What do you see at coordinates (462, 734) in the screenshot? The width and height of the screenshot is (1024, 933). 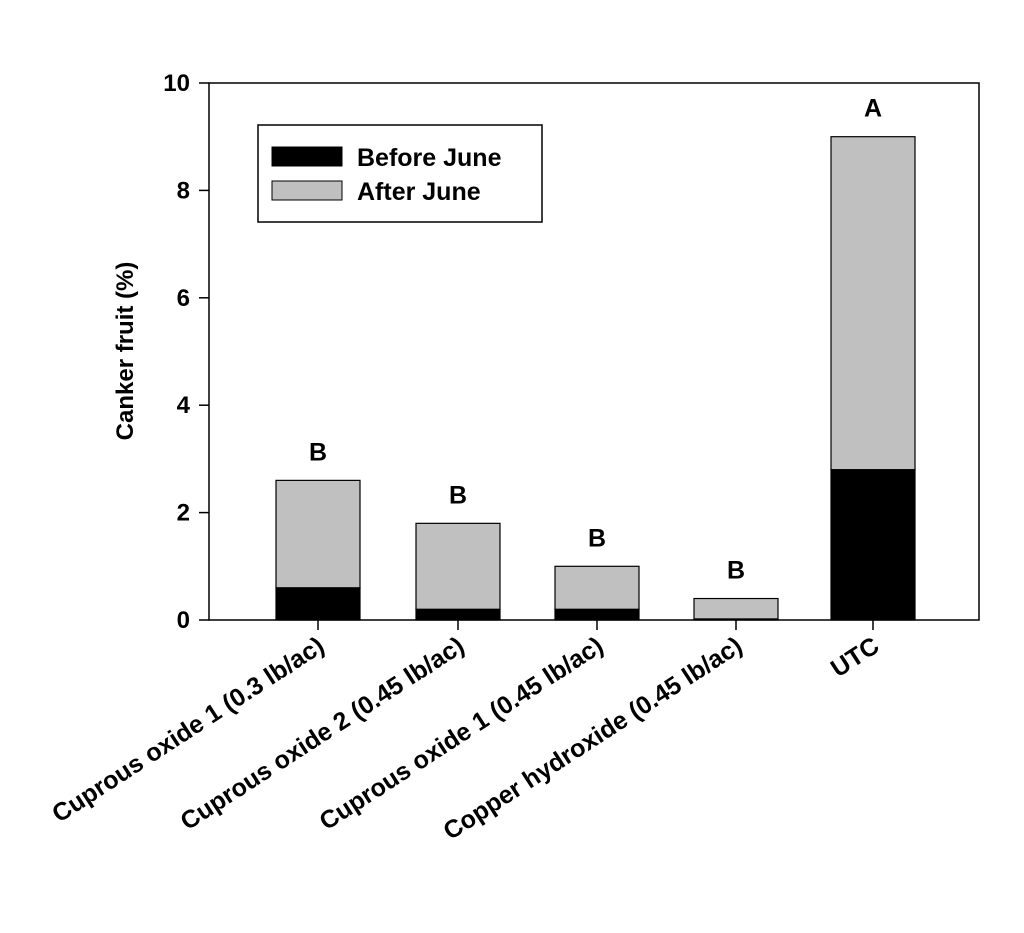 I see `x-tick-label: Cuprous oxide 1 (0.45 lb/ac)` at bounding box center [462, 734].